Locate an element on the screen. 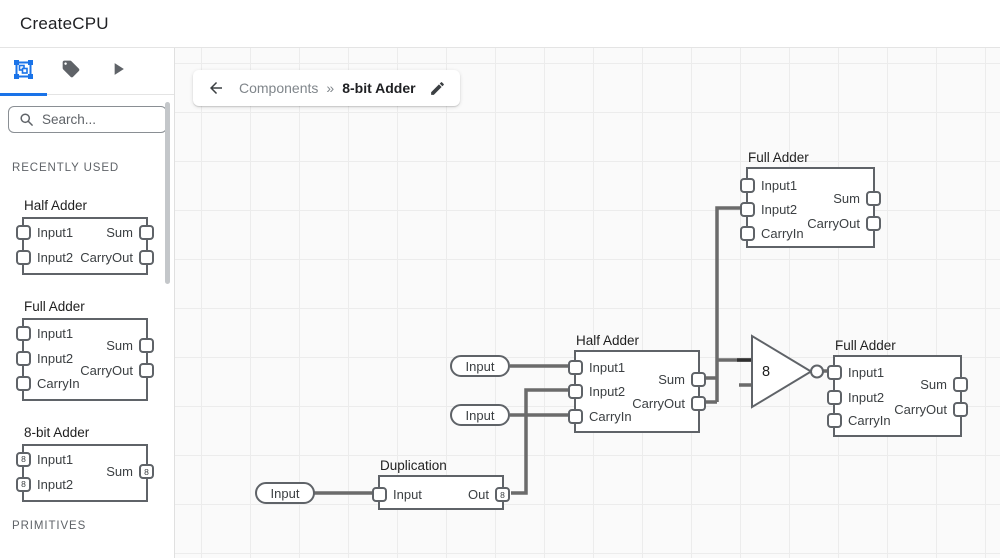 The height and width of the screenshot is (558, 1000). tab-tags is located at coordinates (70, 71).